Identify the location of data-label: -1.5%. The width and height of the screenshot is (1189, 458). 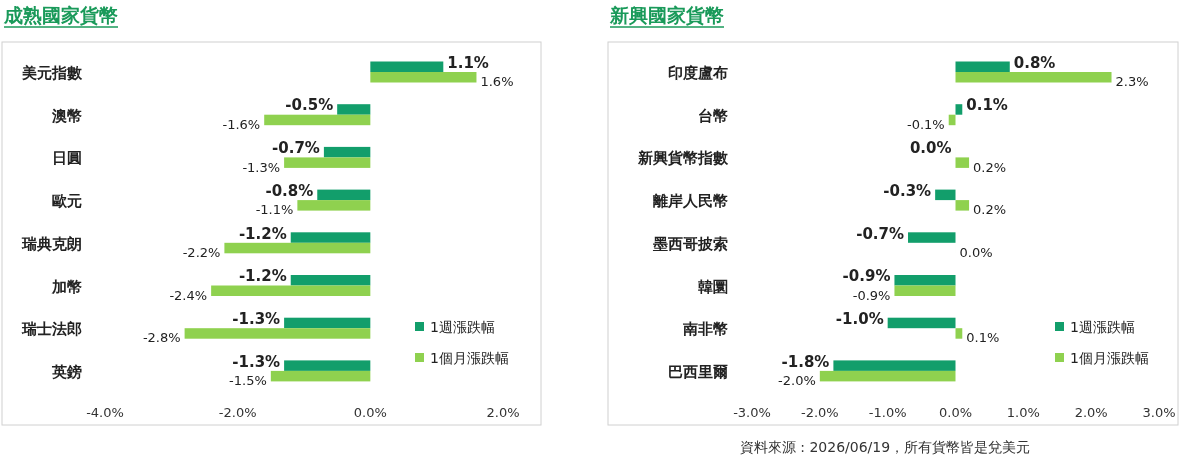
(248, 381).